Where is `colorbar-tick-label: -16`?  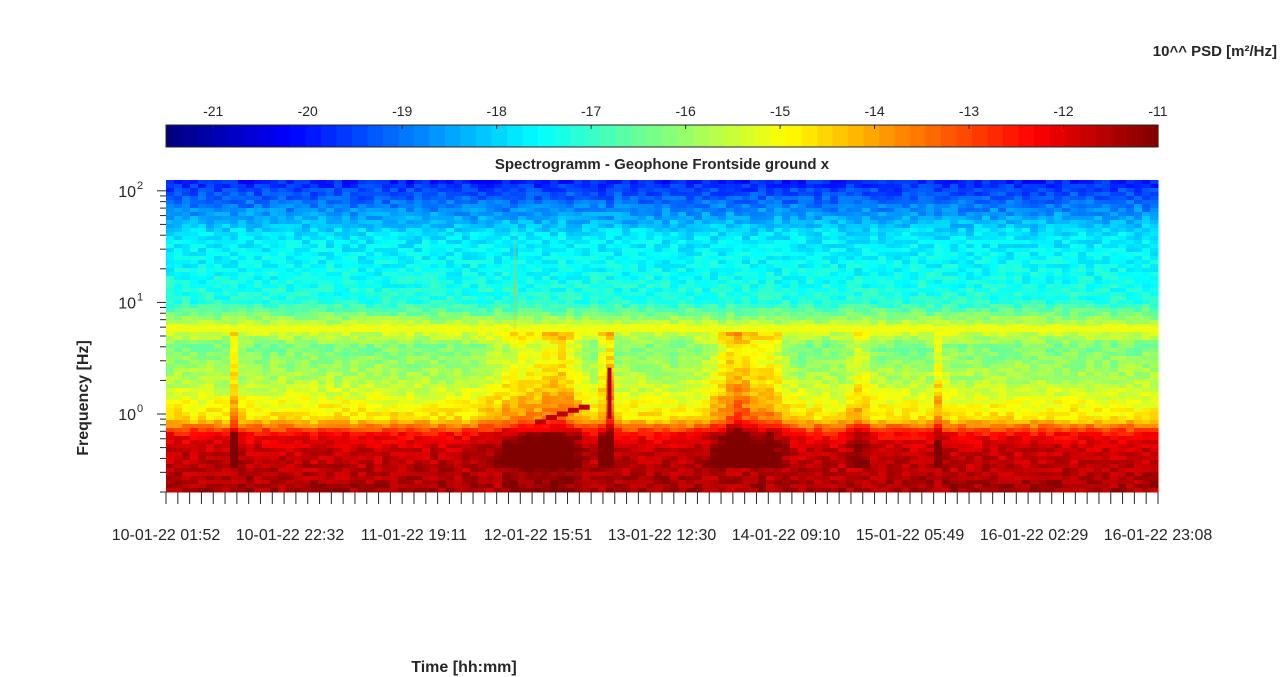
colorbar-tick-label: -16 is located at coordinates (686, 111).